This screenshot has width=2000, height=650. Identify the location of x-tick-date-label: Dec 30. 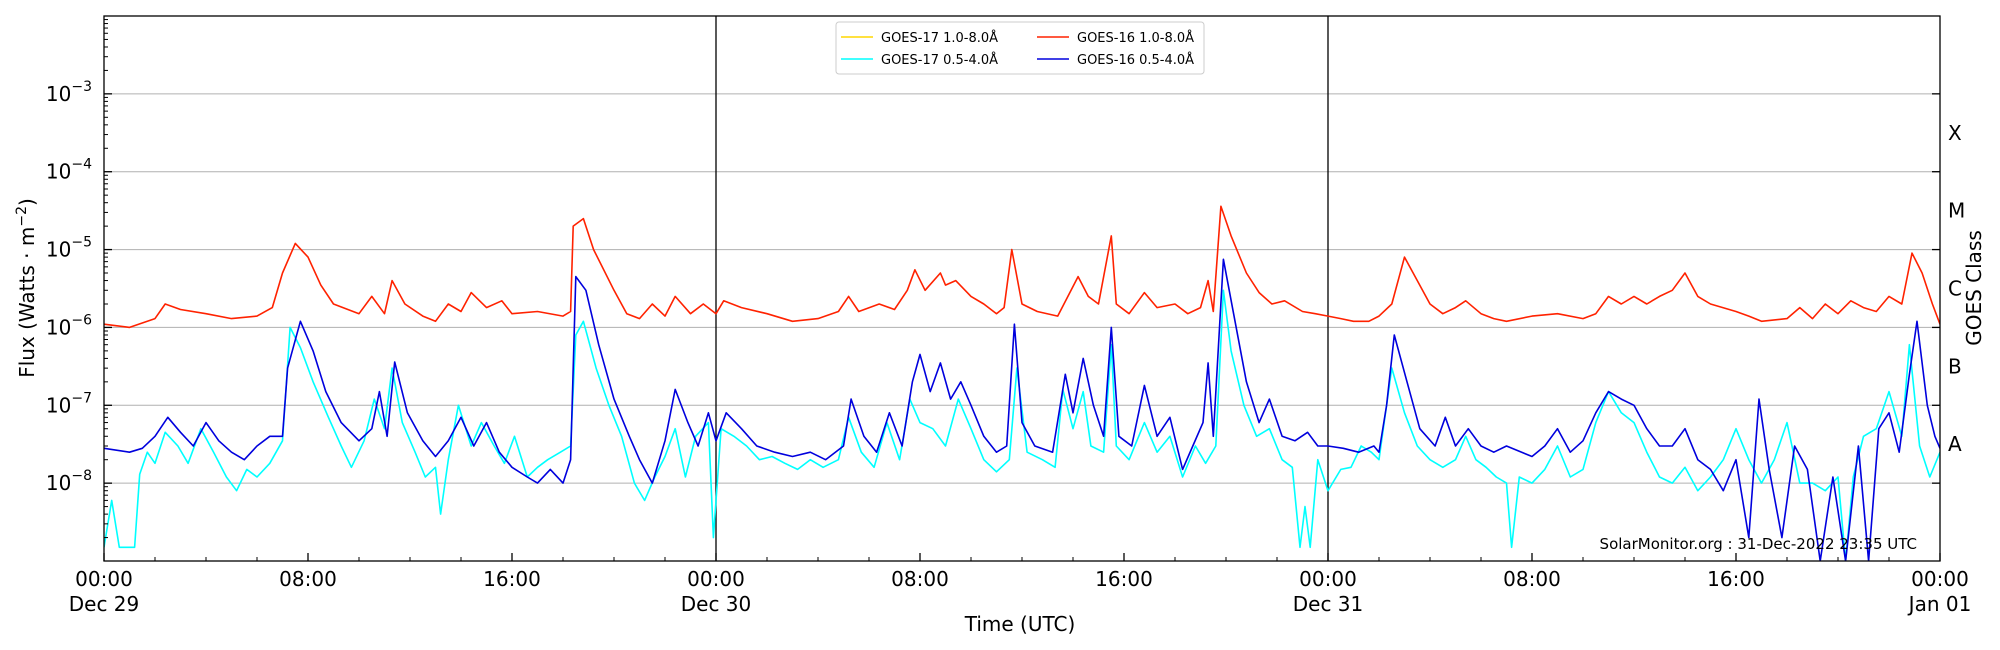
(716, 604).